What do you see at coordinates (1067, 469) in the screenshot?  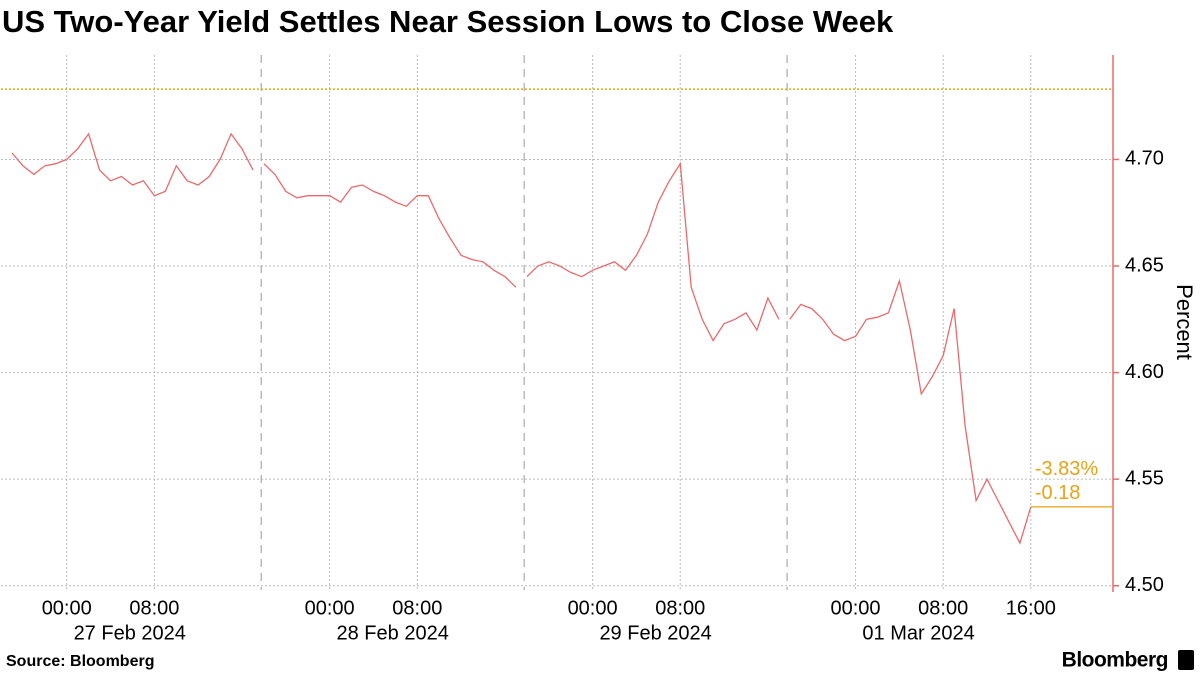 I see `annotation: -3.83%` at bounding box center [1067, 469].